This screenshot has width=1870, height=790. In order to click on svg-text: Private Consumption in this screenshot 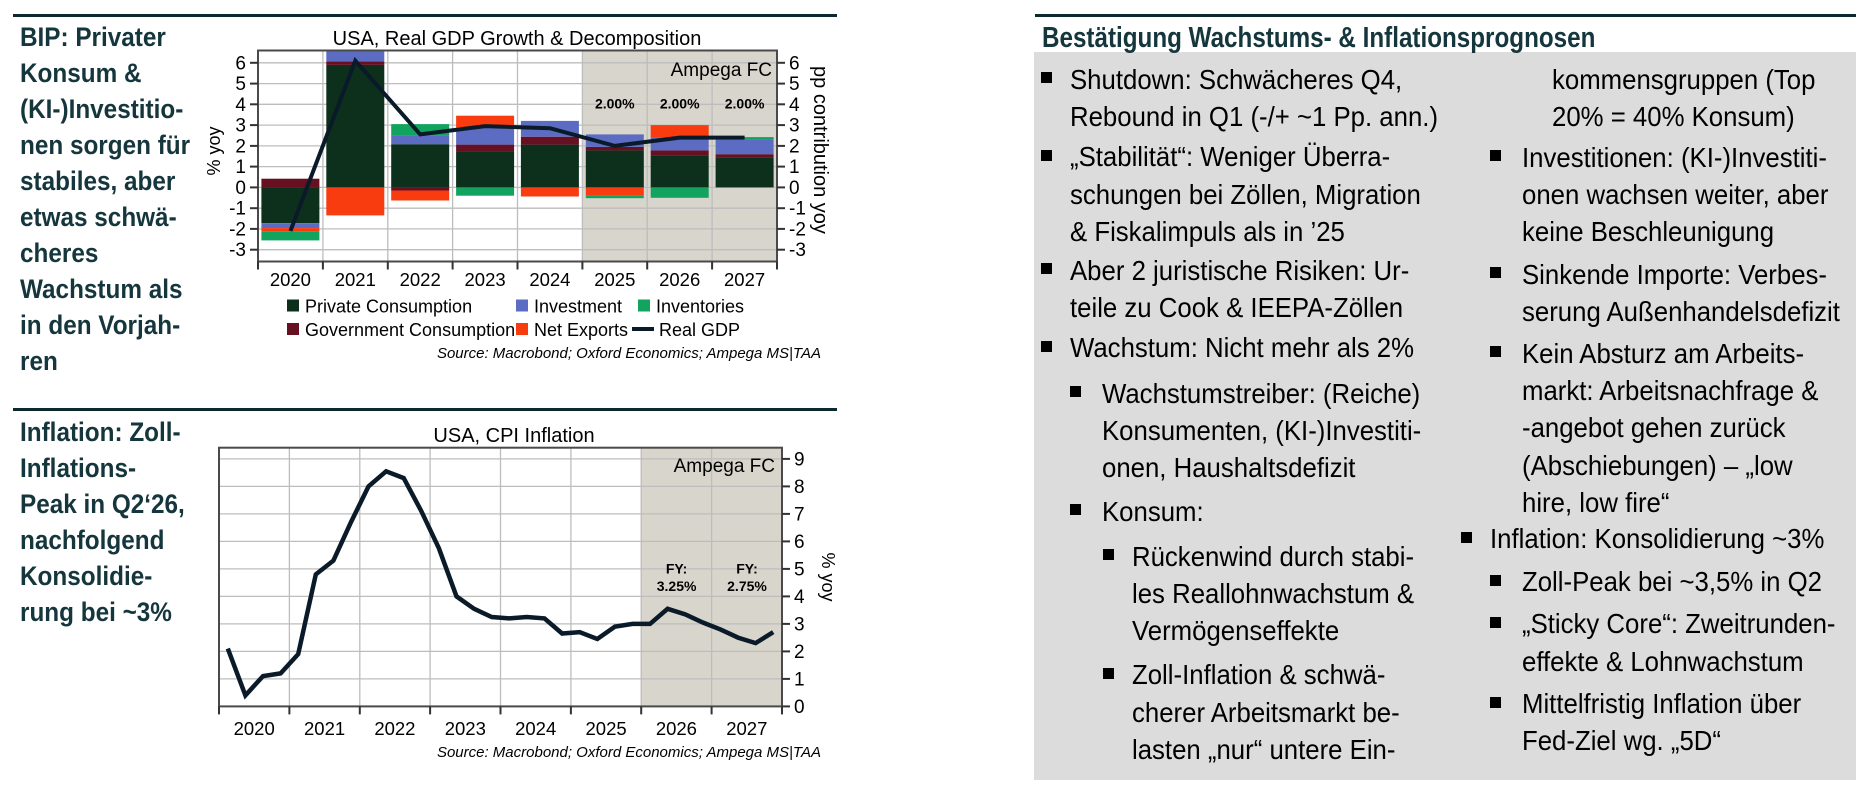, I will do `click(388, 307)`.